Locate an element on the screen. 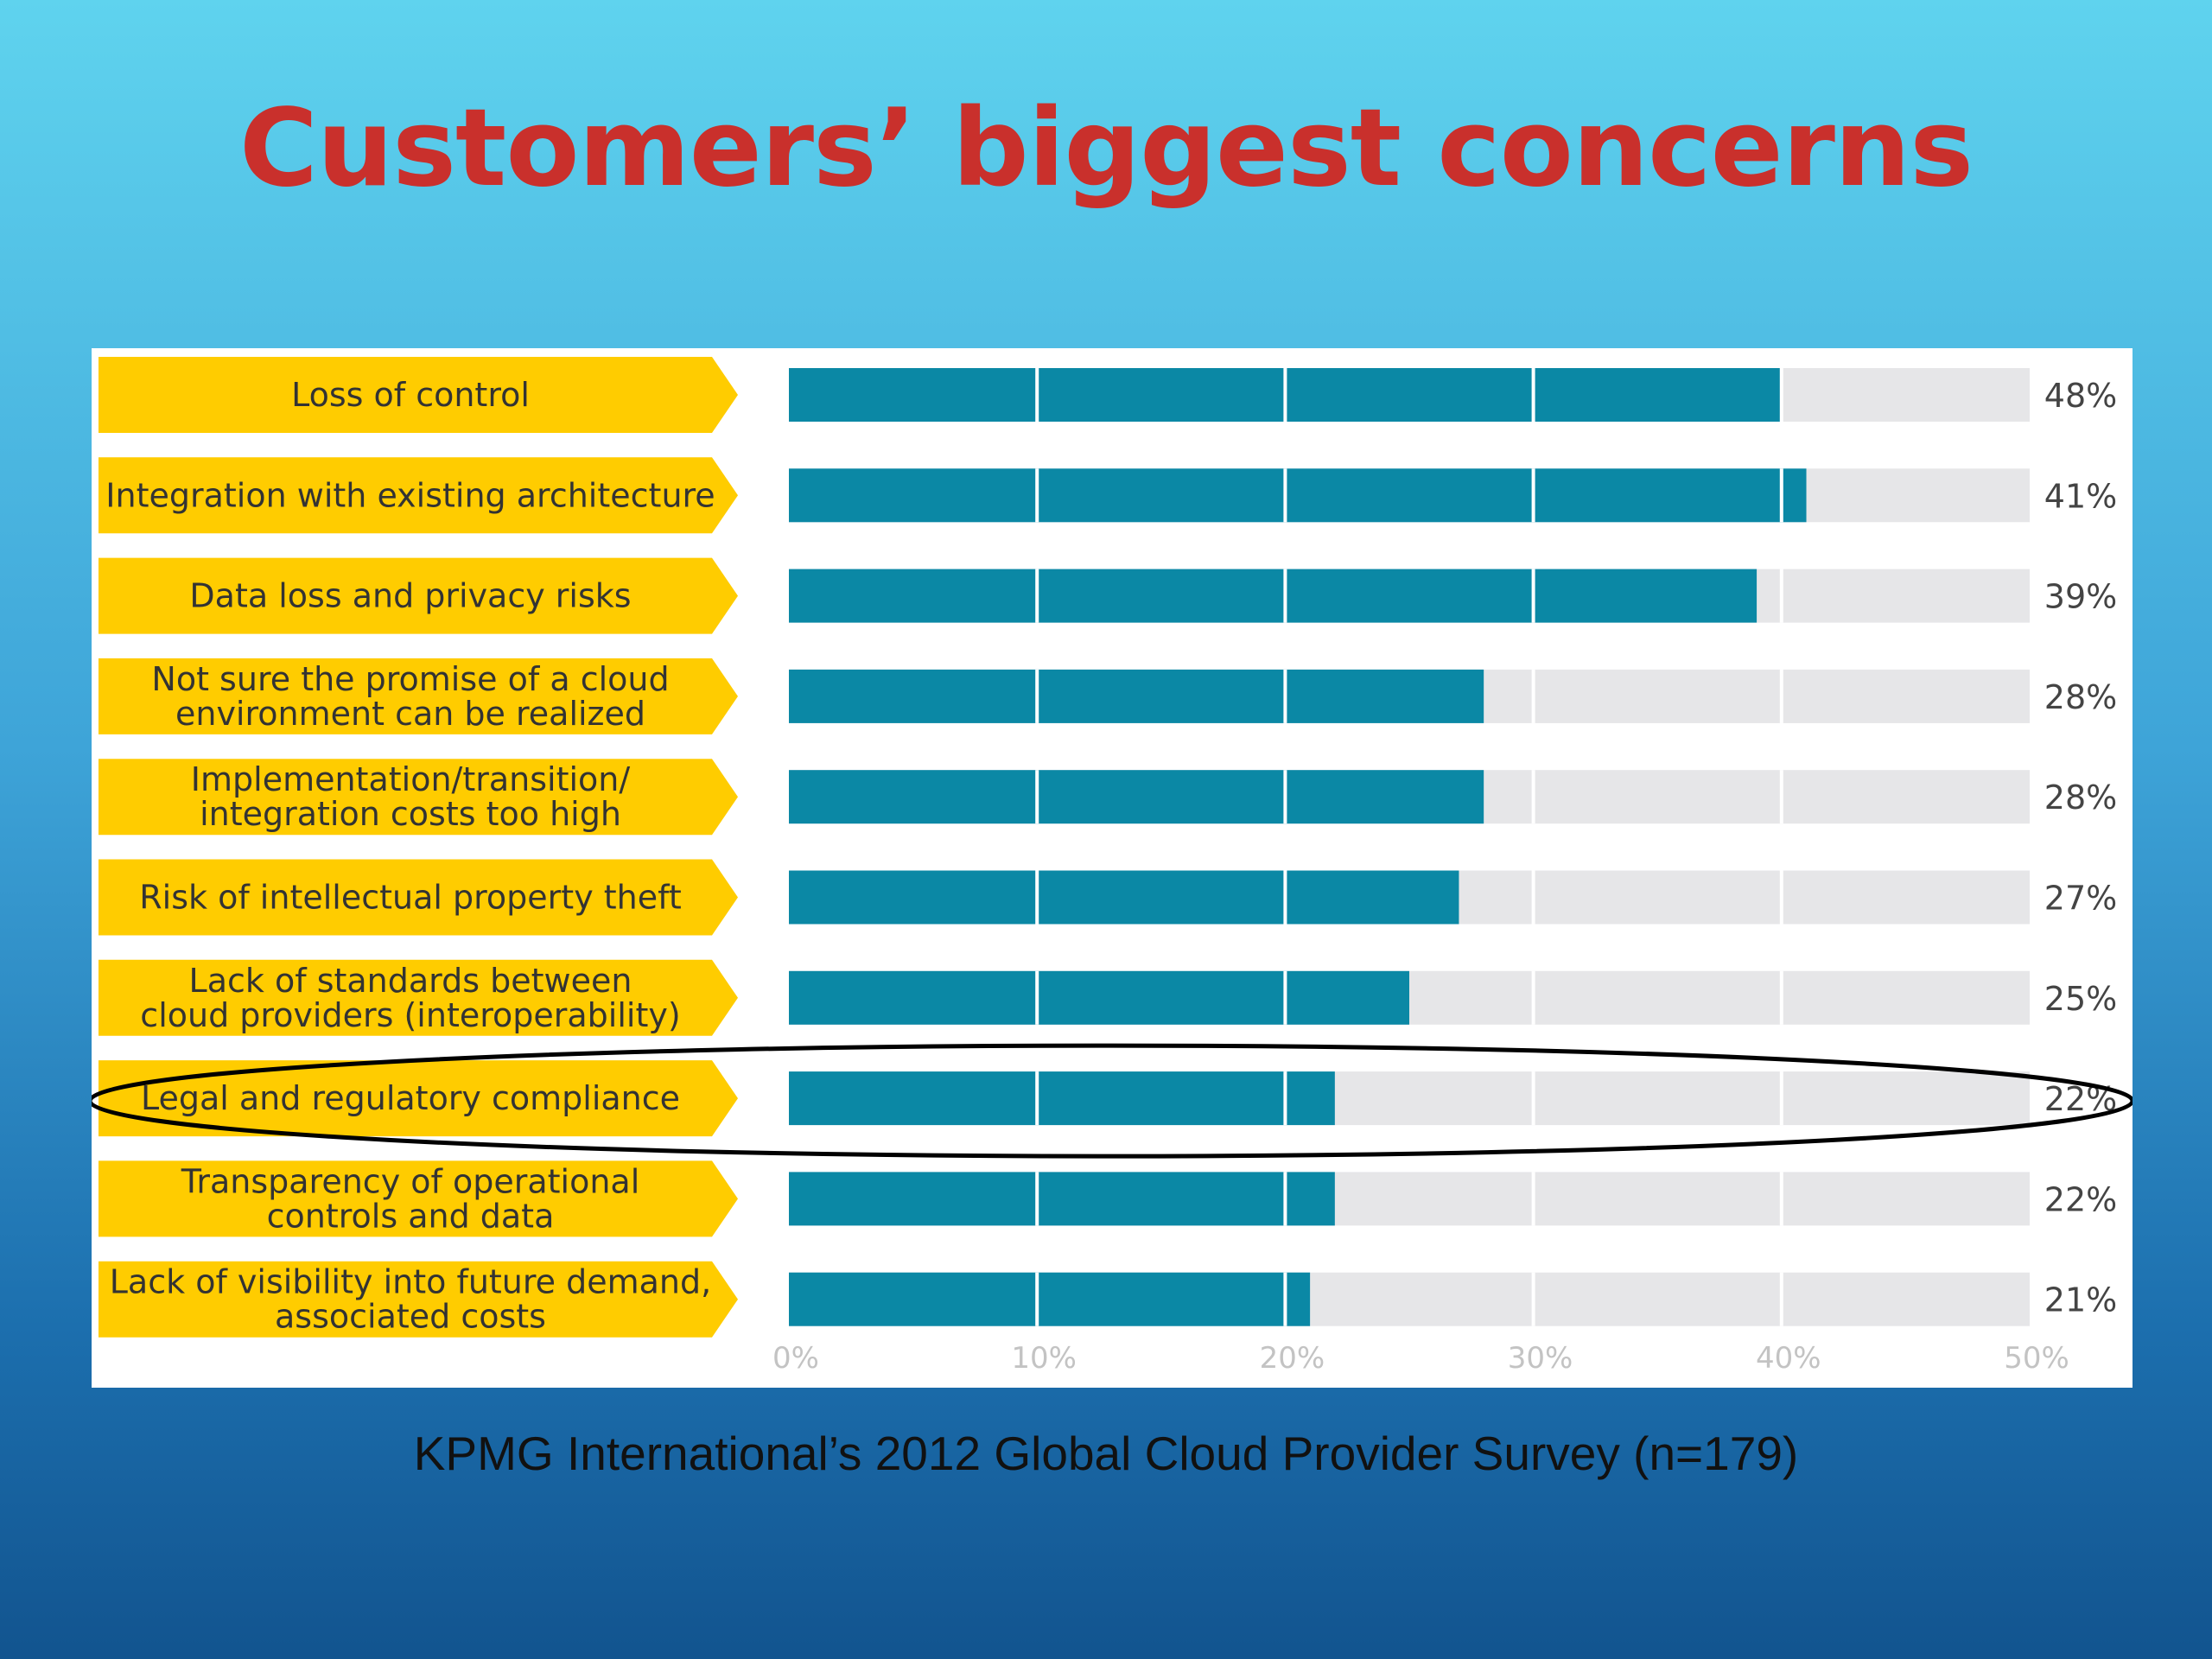 The image size is (2212, 1659). category-label-line: Lack of visibility into future demand, is located at coordinates (410, 1282).